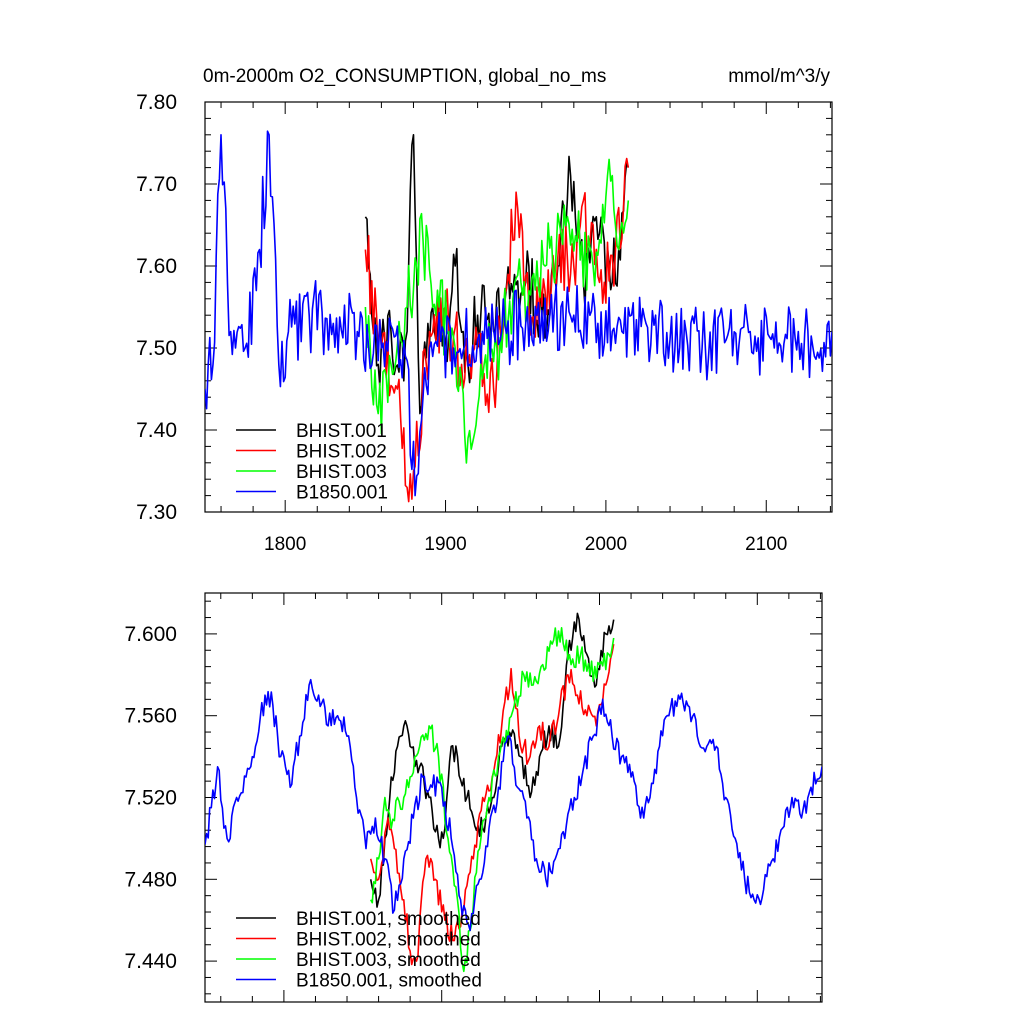 This screenshot has height=1029, width=1024. Describe the element at coordinates (156, 266) in the screenshot. I see `y-tick-label: 7.60` at that location.